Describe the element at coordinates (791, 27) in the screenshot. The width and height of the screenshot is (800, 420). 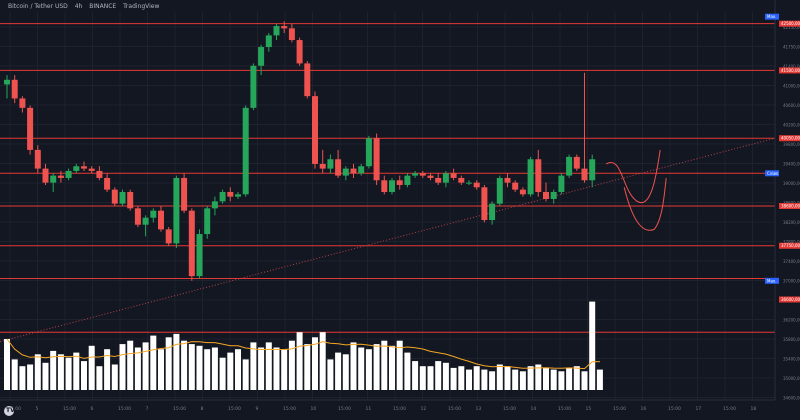
I see `price-tick-label: 42150,00` at that location.